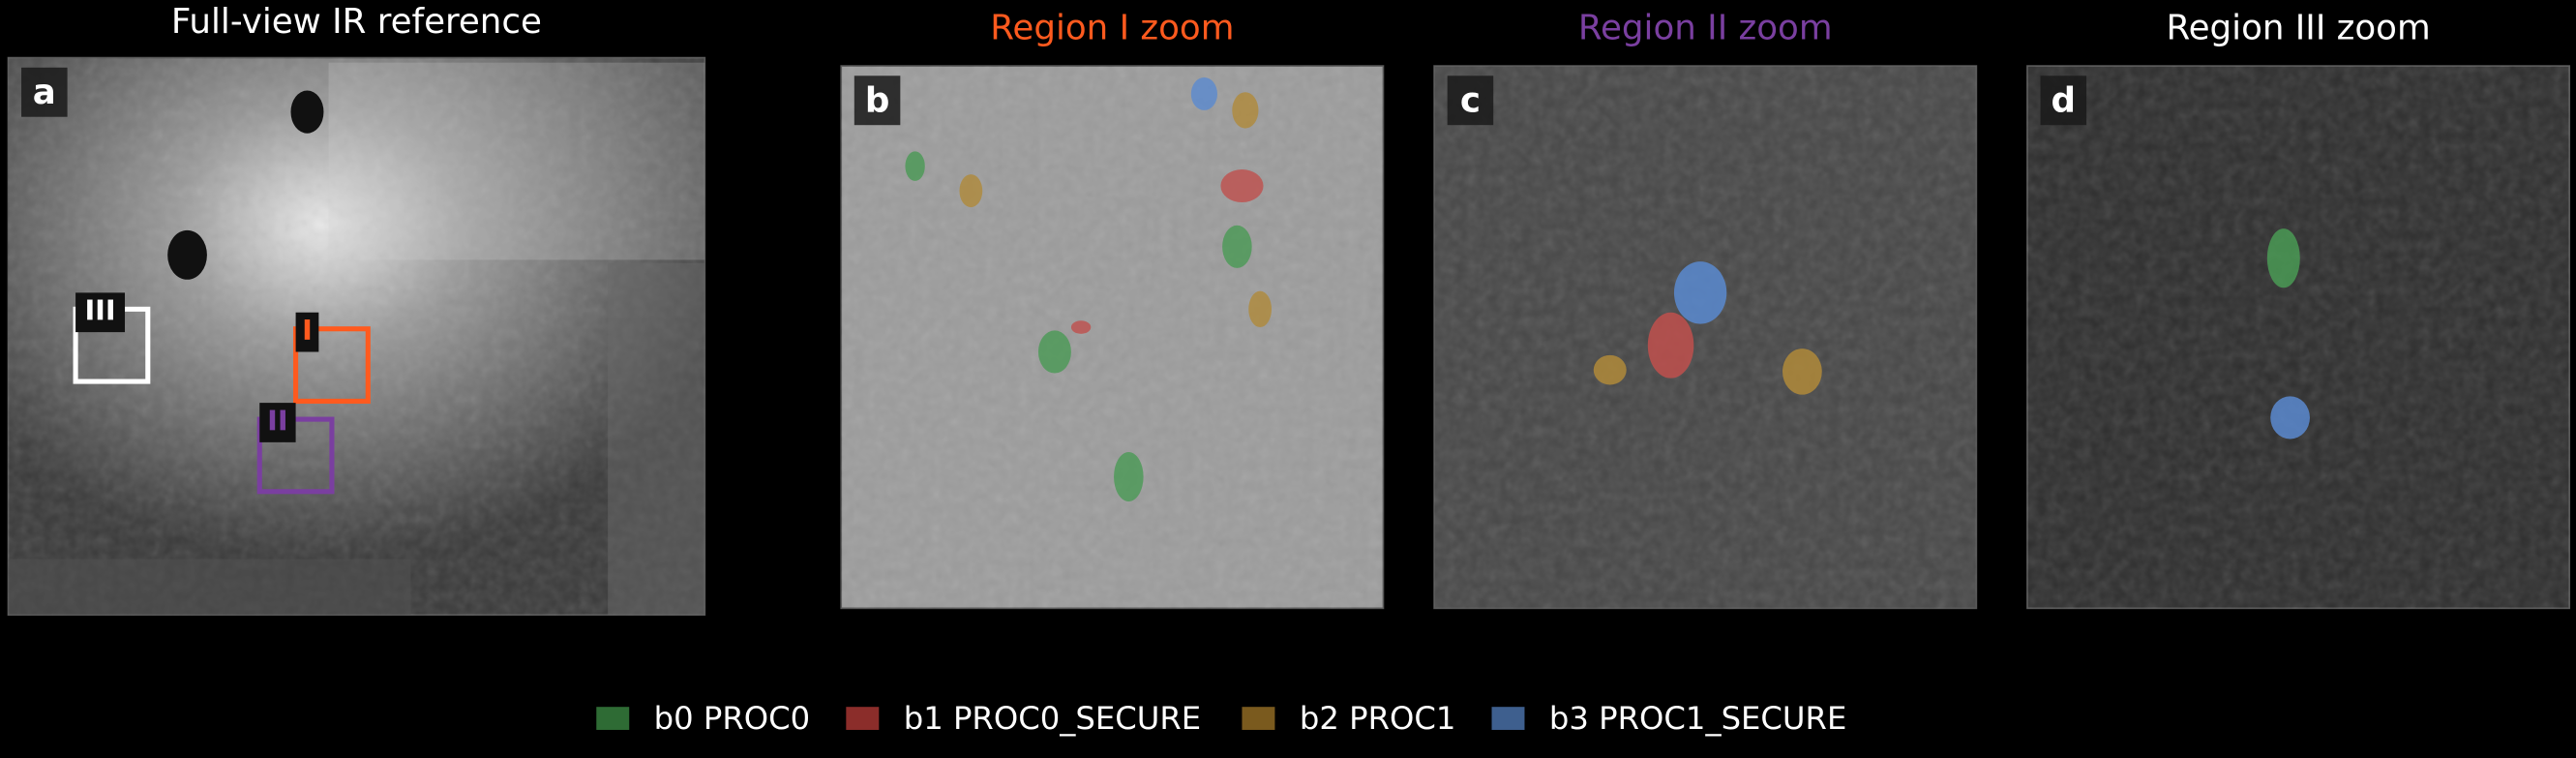  I want to click on legend-label: b2 PROC1, so click(1378, 718).